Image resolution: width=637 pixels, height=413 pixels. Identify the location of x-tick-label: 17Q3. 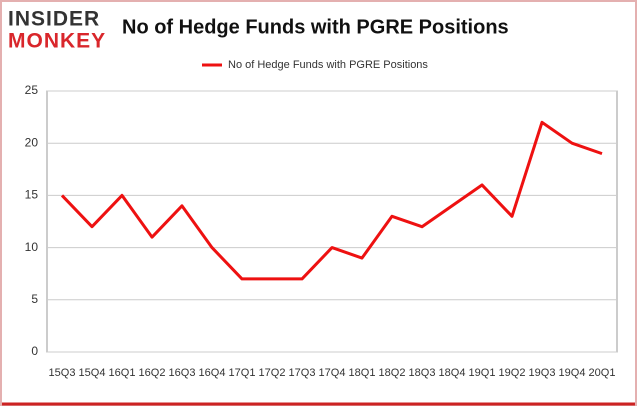
(302, 373).